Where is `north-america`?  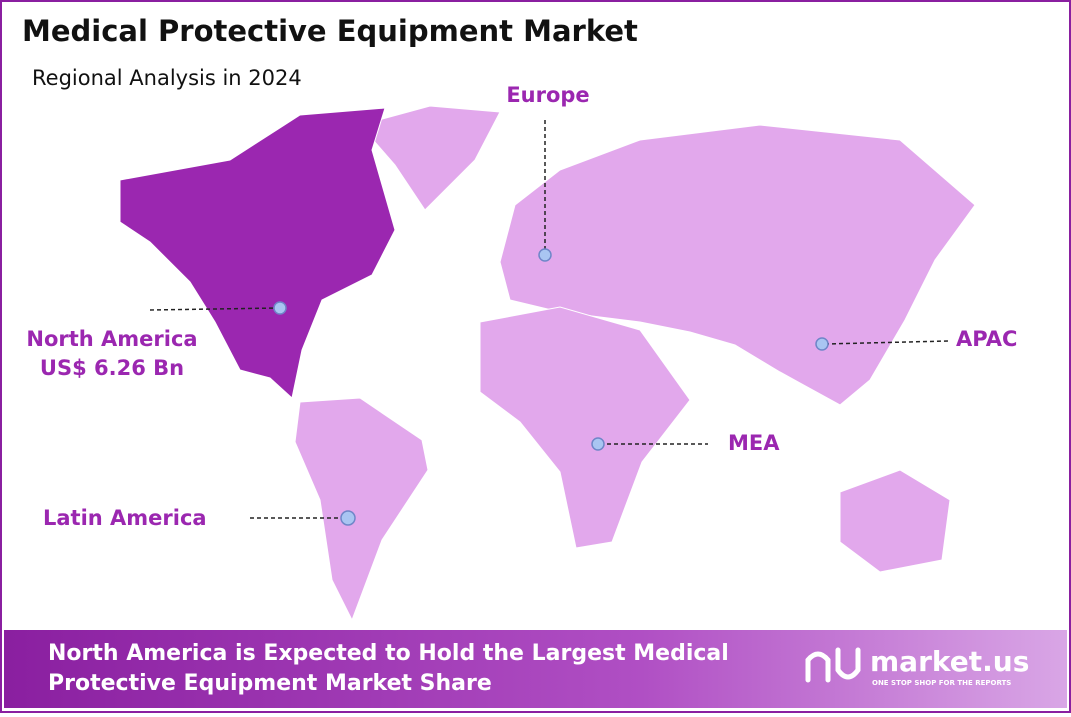
north-america is located at coordinates (257, 253).